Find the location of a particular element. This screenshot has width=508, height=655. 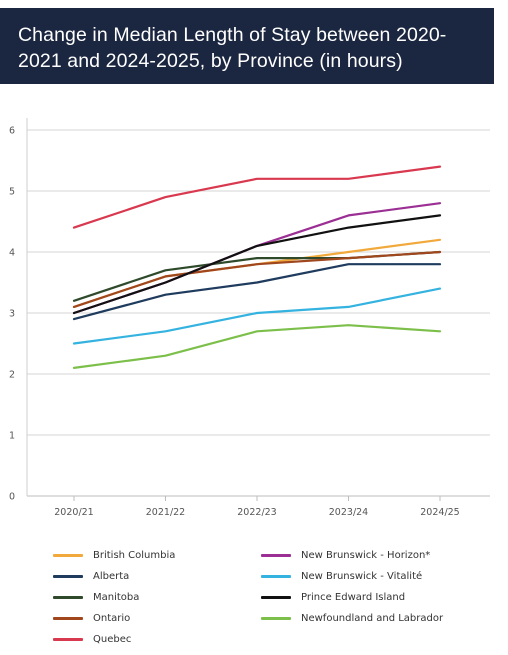

legend-item: Manitoba is located at coordinates (96, 597).